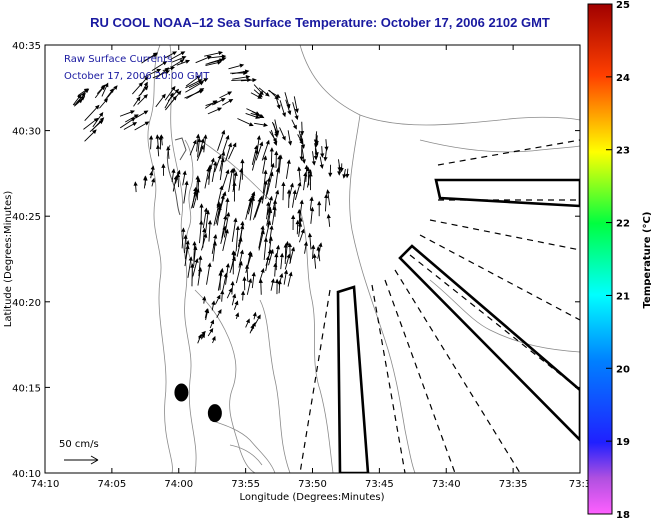 The image size is (651, 518). Describe the element at coordinates (137, 76) in the screenshot. I see `legend-line-2: October 17, 2006 20:00 GMT` at that location.